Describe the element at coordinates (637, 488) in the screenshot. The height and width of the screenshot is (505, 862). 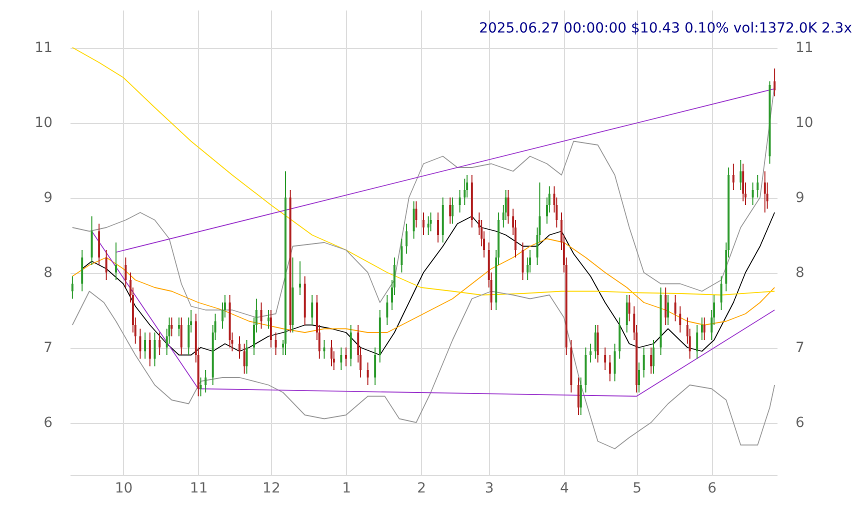
I see `x-tick-label: 5` at that location.